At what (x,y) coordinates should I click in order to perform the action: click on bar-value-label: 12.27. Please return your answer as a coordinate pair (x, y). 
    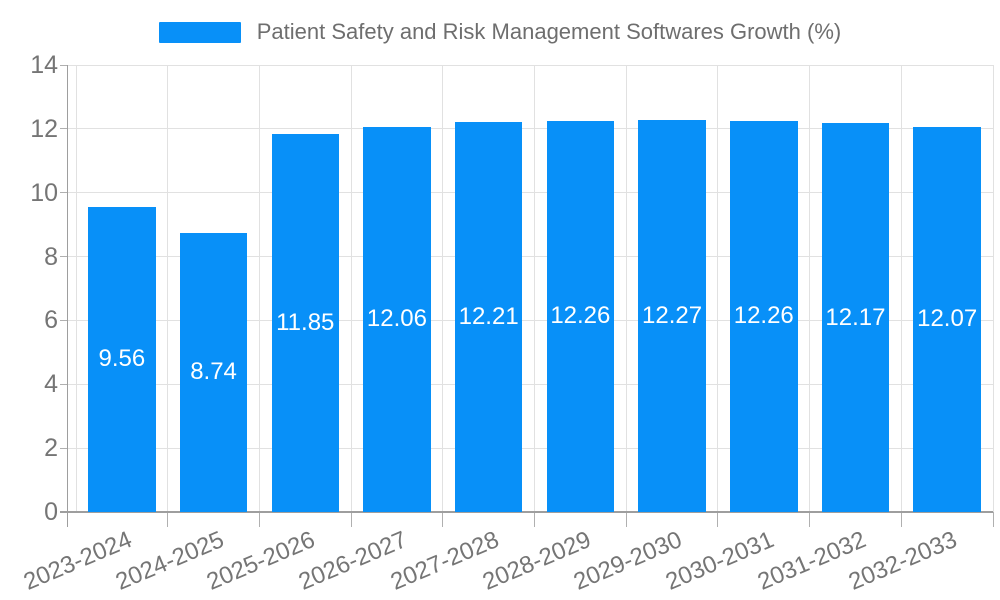
    Looking at the image, I should click on (672, 316).